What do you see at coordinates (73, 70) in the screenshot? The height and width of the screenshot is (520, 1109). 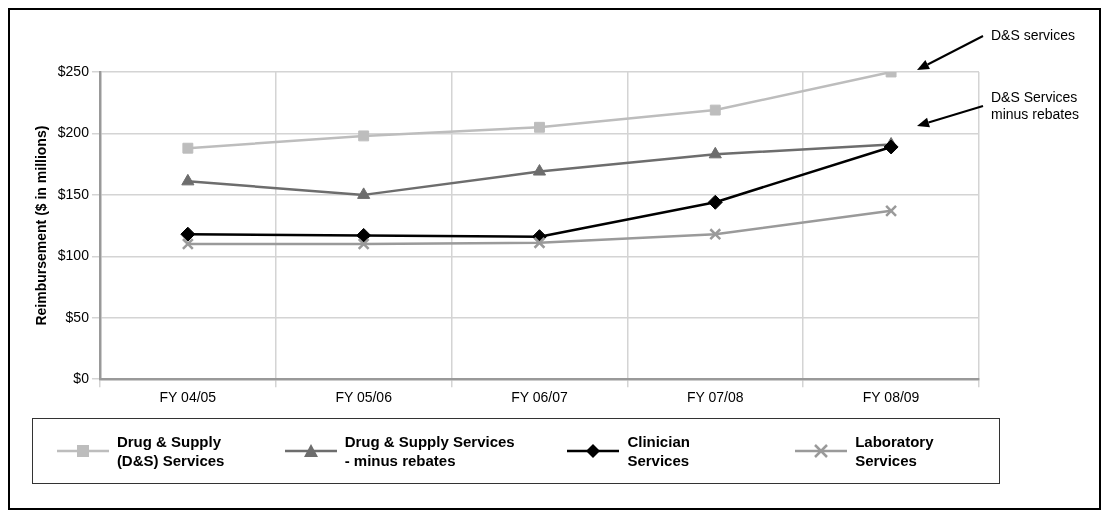 I see `y-tick-label: $250` at bounding box center [73, 70].